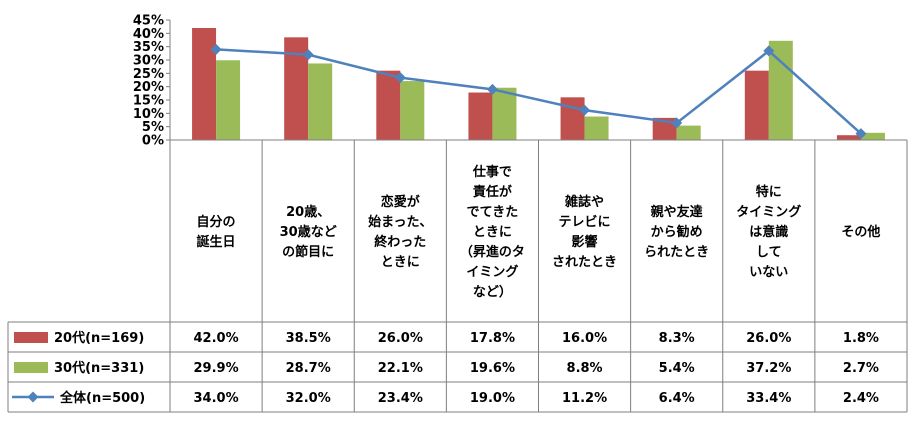  What do you see at coordinates (33, 397) in the screenshot?
I see `legend-key-marker` at bounding box center [33, 397].